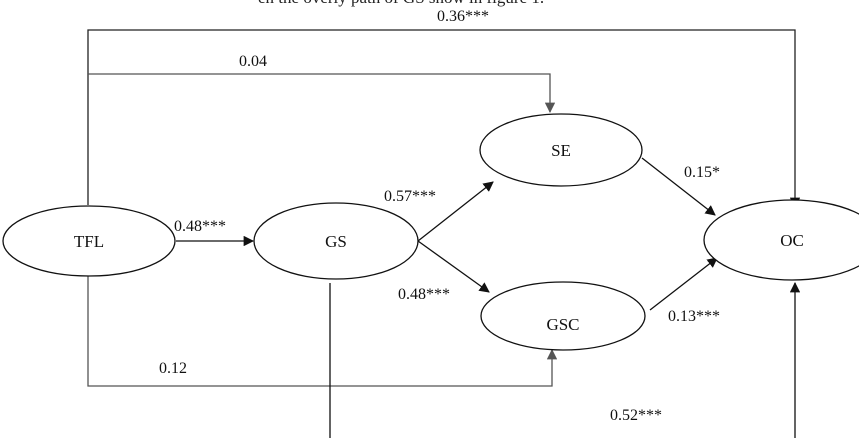 This screenshot has width=859, height=438. Describe the element at coordinates (253, 61) in the screenshot. I see `coef-tfl-se: 0.04` at that location.